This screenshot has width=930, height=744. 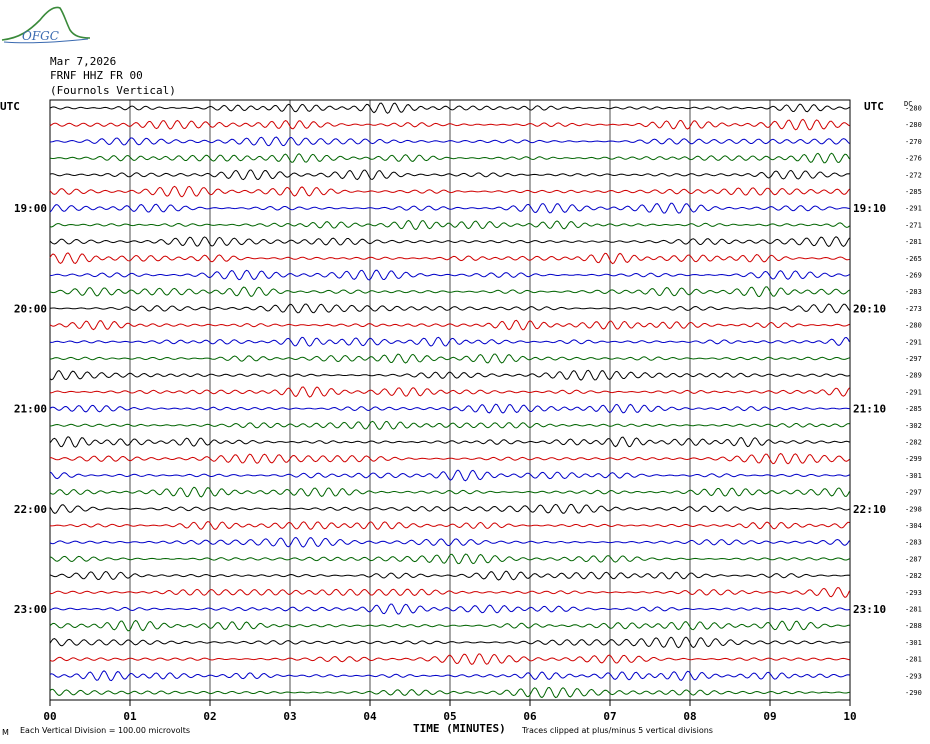 I want to click on x-tick-label: 07, so click(x=609, y=716).